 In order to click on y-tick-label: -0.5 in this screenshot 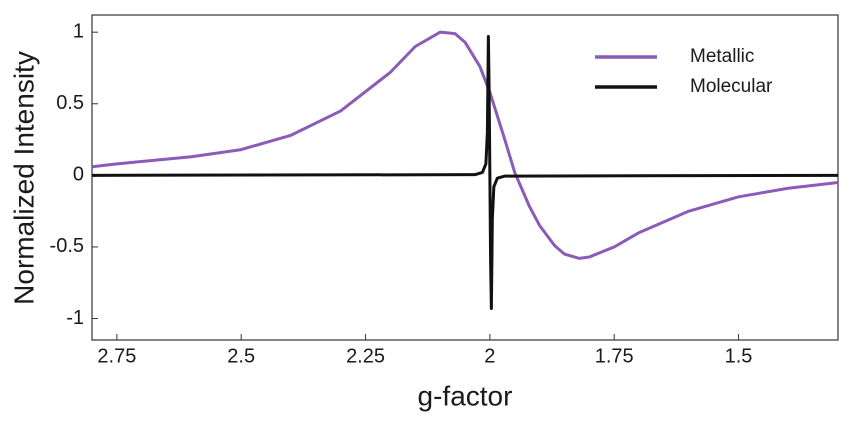, I will do `click(67, 246)`.